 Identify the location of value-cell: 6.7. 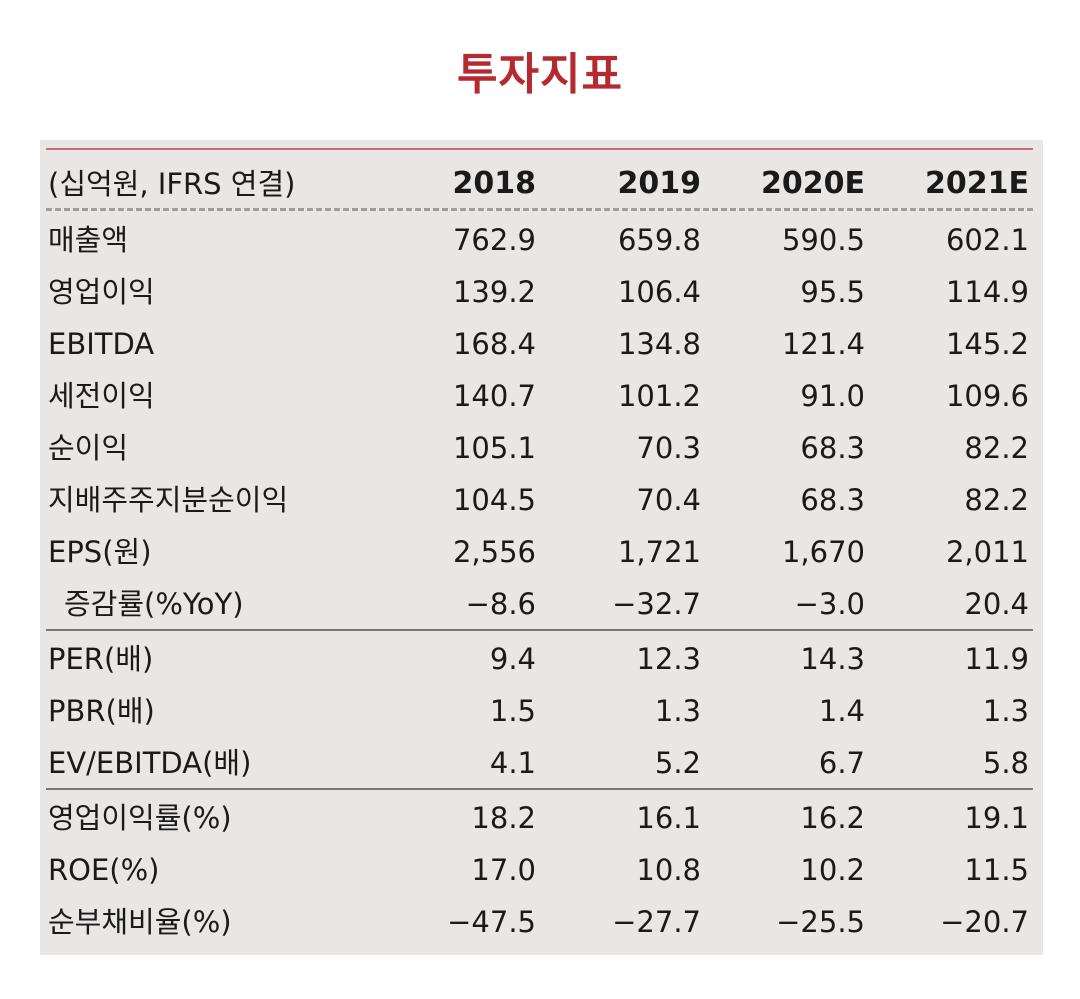
(841, 763).